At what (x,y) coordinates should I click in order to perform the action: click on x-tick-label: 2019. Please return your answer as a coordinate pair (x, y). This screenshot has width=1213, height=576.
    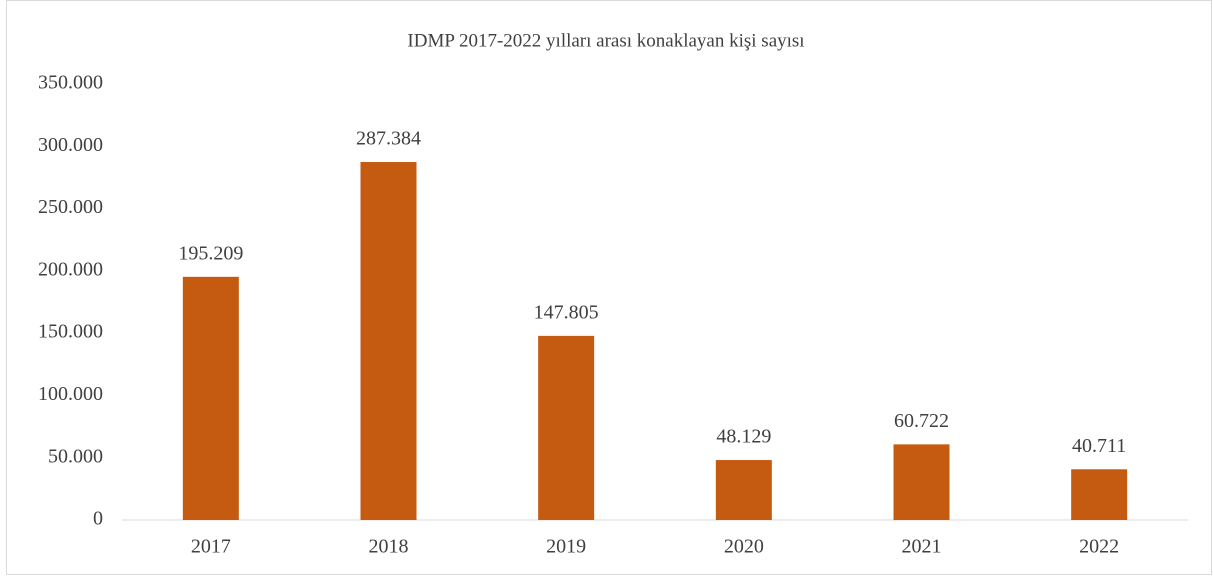
    Looking at the image, I should click on (566, 547).